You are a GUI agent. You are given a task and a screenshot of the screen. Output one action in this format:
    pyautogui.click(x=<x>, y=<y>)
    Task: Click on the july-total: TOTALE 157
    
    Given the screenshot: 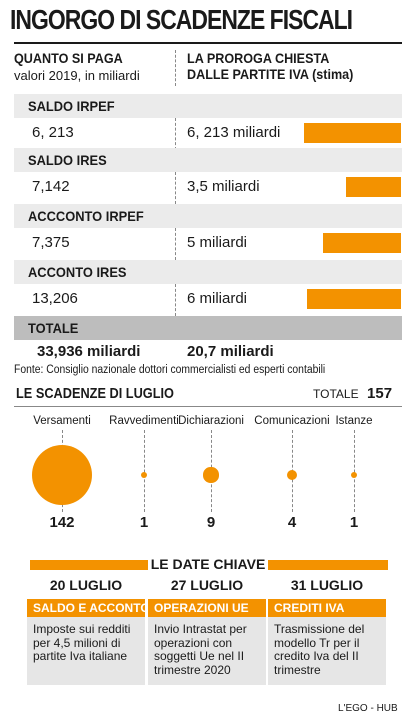 What is the action you would take?
    pyautogui.click(x=352, y=394)
    